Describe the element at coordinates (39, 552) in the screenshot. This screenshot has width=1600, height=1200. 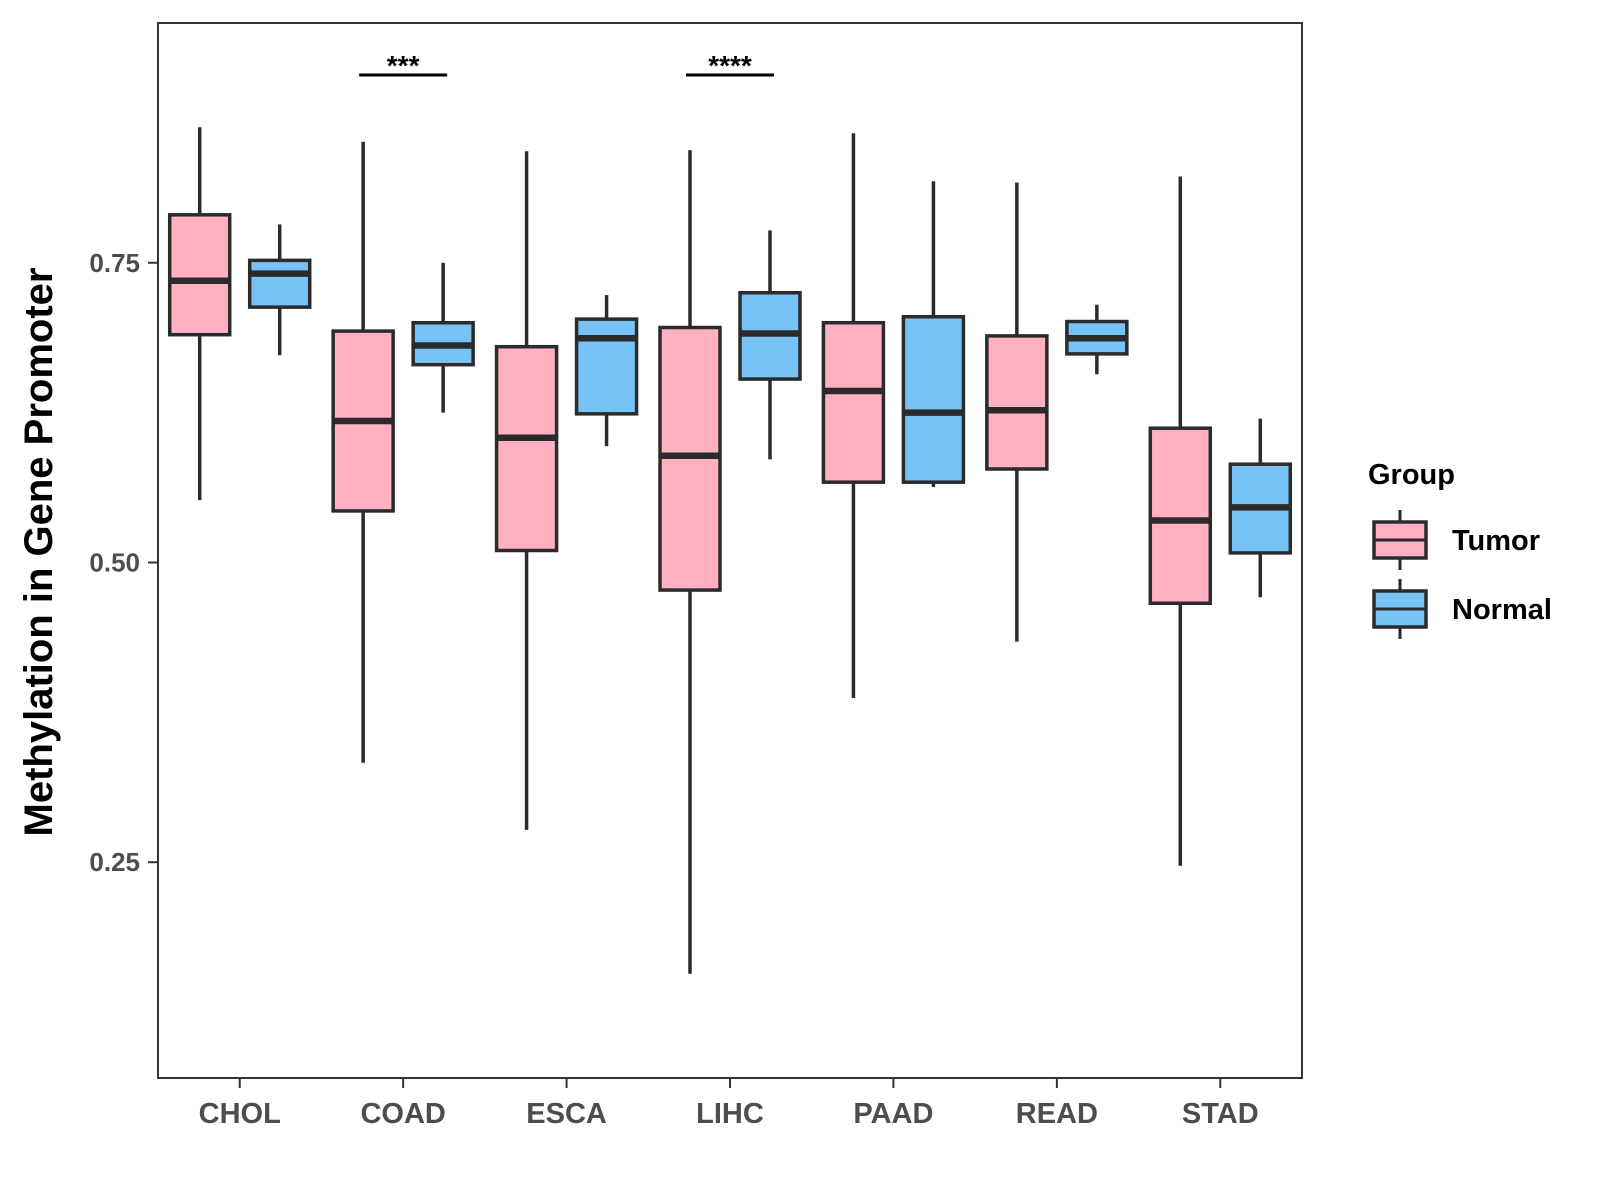
I see `y-axis-title: Methylation in Gene Promoter` at that location.